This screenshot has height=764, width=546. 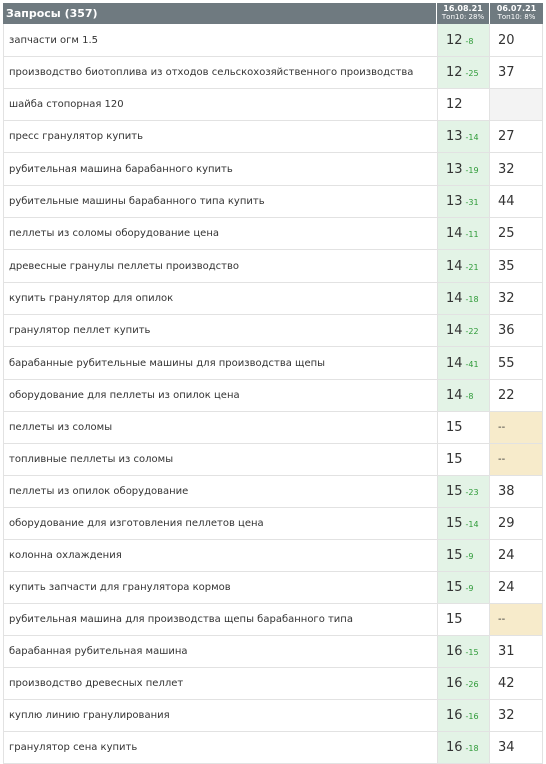 I want to click on position-cell-current: 15 -9, so click(x=463, y=587).